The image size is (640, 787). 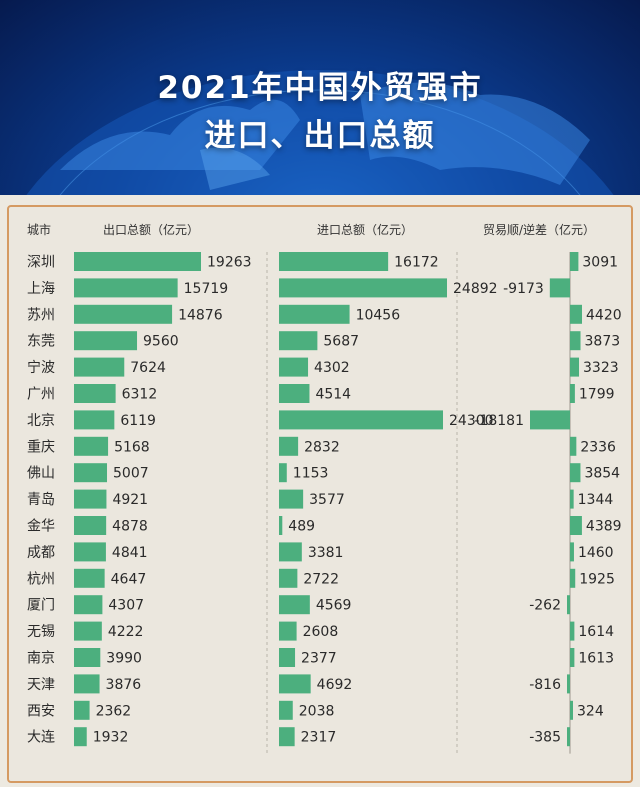 I want to click on export-value: 1932, so click(x=111, y=738).